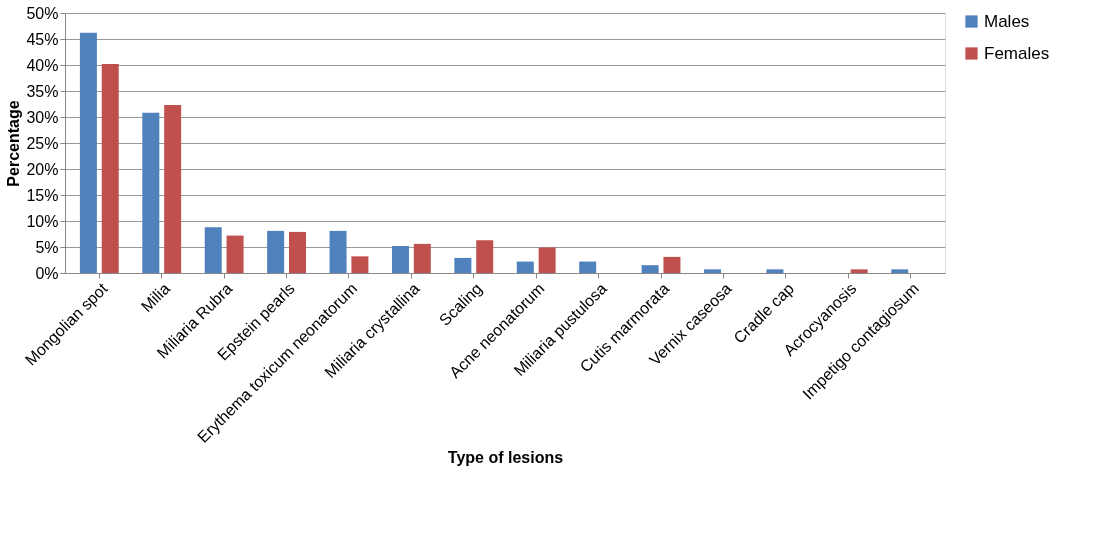 The height and width of the screenshot is (541, 1104). What do you see at coordinates (47, 273) in the screenshot?
I see `y-tick-label: 0%` at bounding box center [47, 273].